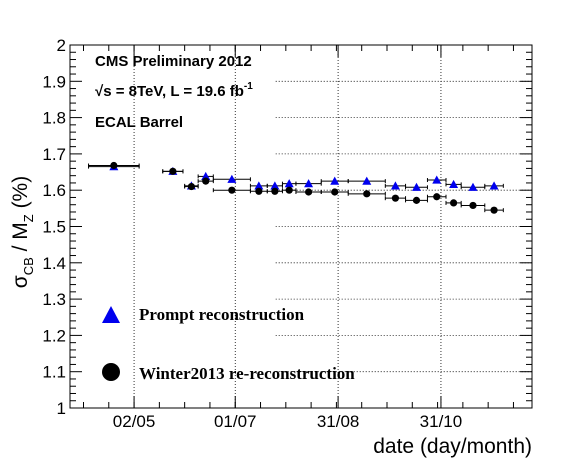  I want to click on x-tick-label: 31/10, so click(441, 421).